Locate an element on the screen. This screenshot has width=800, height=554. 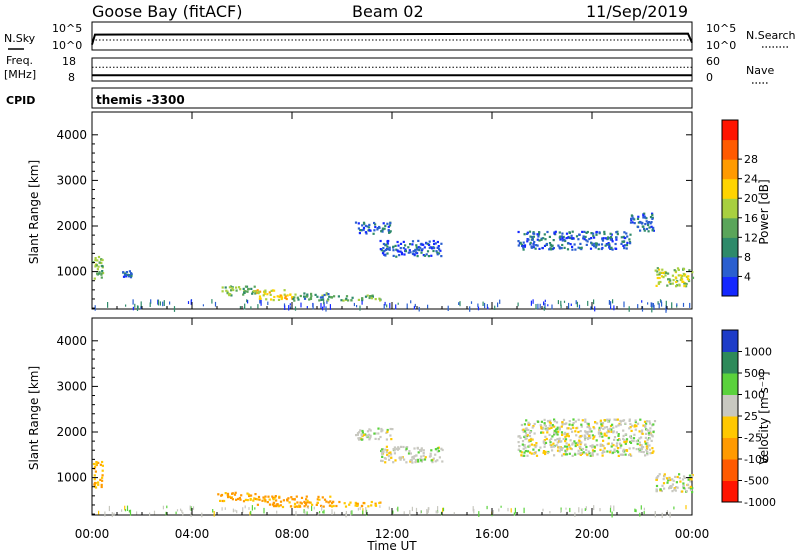
xtick-label: 00:00 is located at coordinates (92, 534).